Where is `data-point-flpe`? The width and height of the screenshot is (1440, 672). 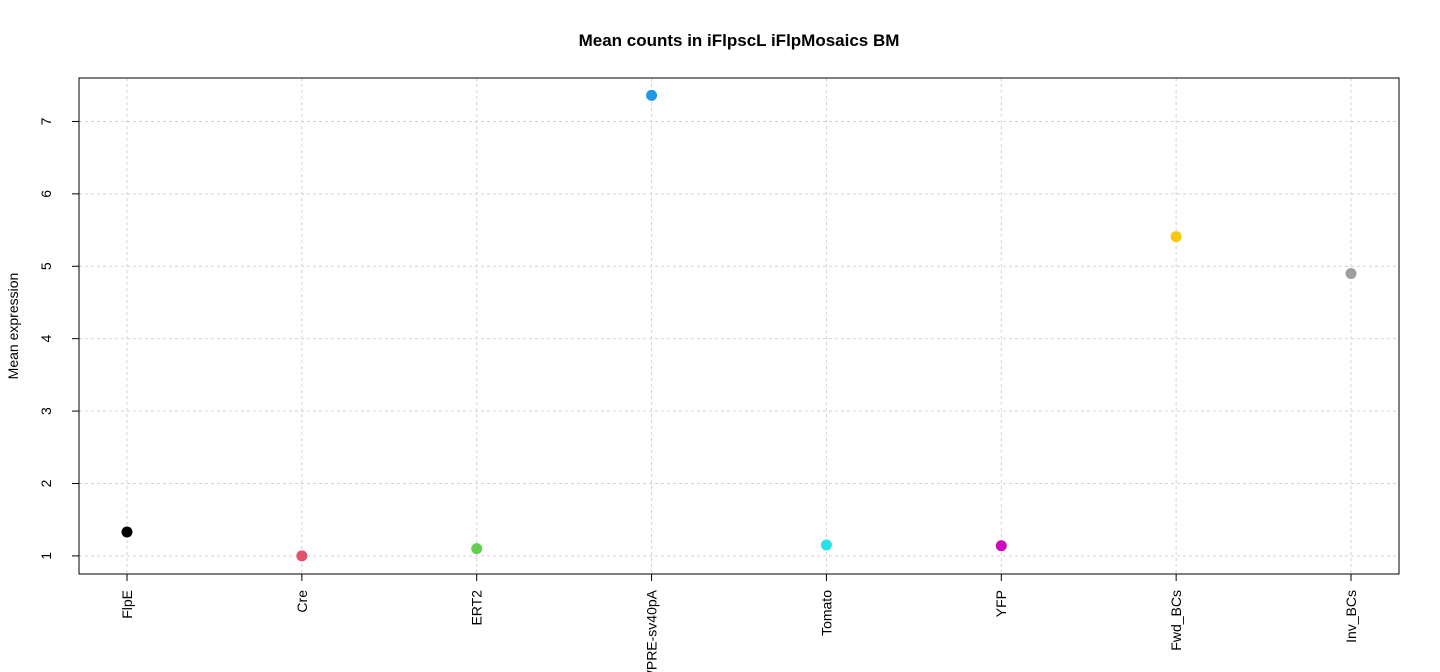
data-point-flpe is located at coordinates (127, 532).